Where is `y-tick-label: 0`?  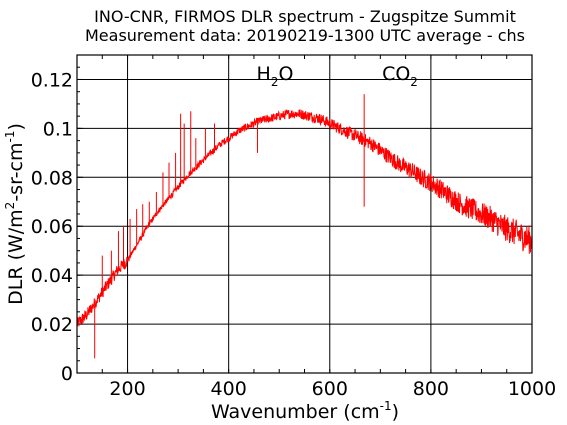
y-tick-label: 0 is located at coordinates (67, 374).